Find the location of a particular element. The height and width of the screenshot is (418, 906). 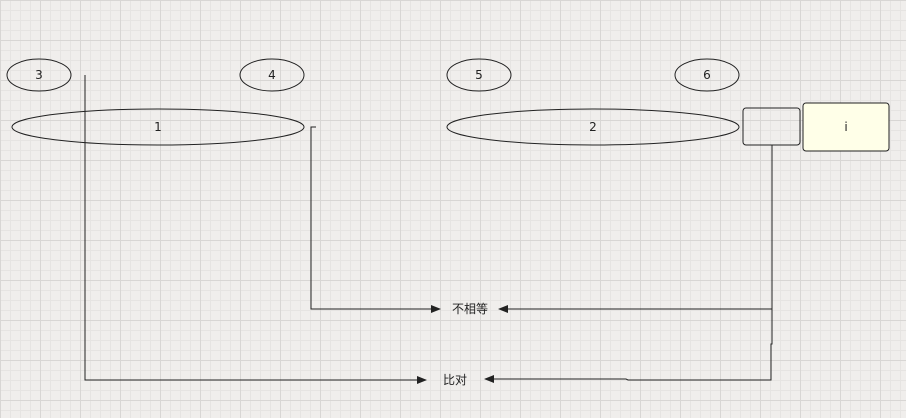

label-compare: 比对 is located at coordinates (455, 380).